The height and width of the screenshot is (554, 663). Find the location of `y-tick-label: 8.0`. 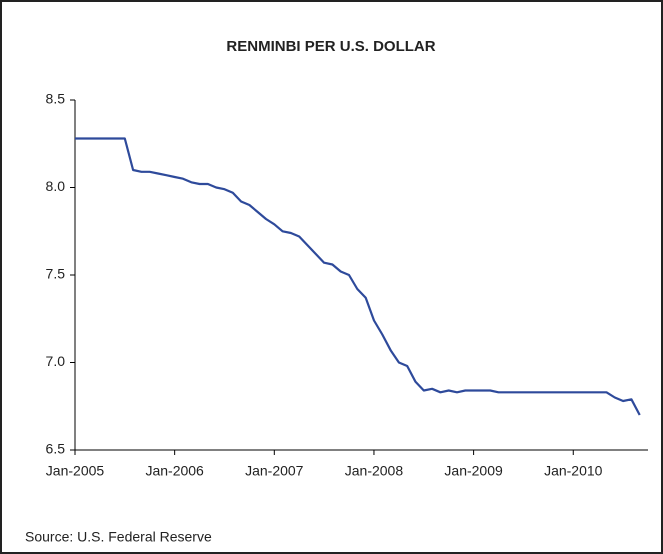

y-tick-label: 8.0 is located at coordinates (56, 186).